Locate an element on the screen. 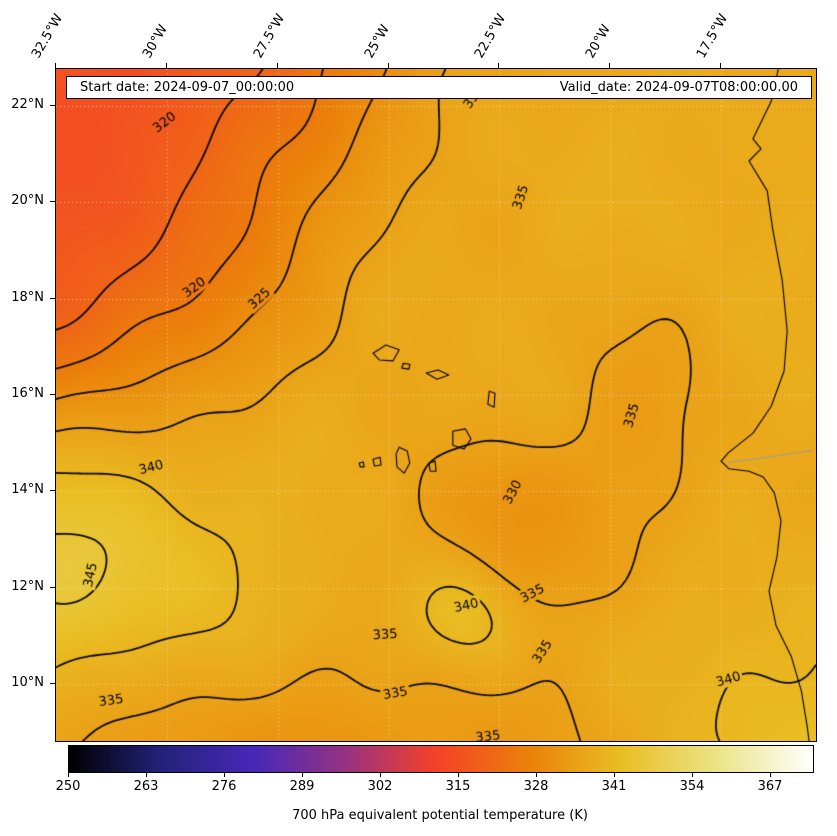 This screenshot has height=836, width=837. colorbar-tick-label: 354 is located at coordinates (692, 786).